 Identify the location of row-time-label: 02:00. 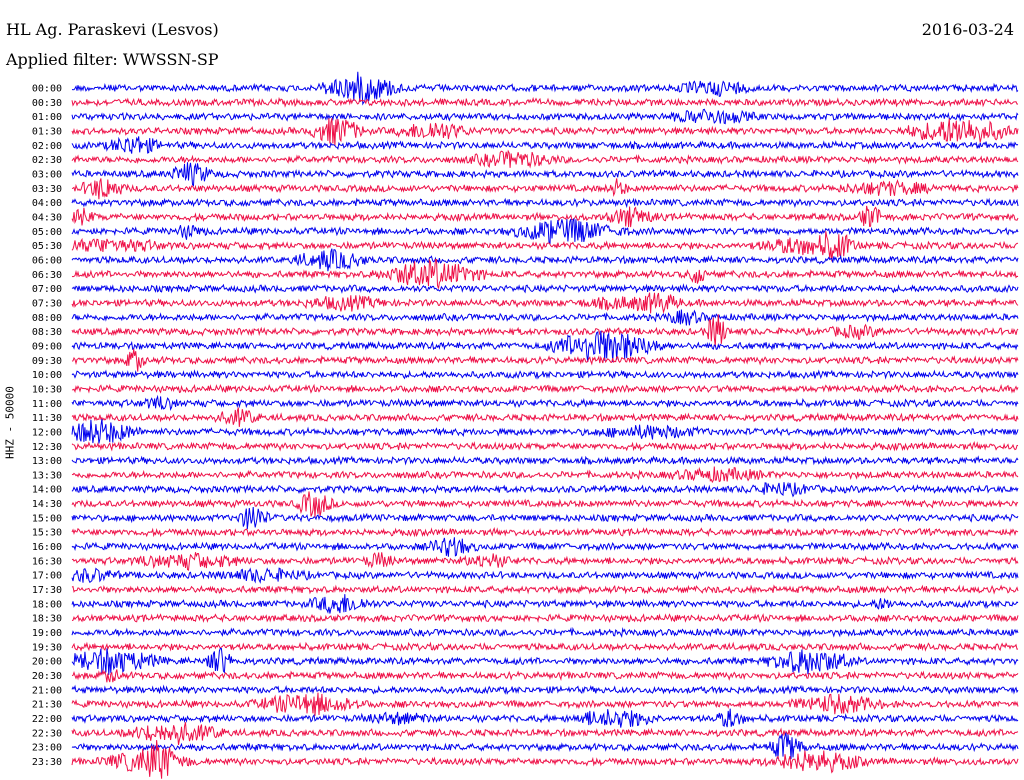
(47, 146).